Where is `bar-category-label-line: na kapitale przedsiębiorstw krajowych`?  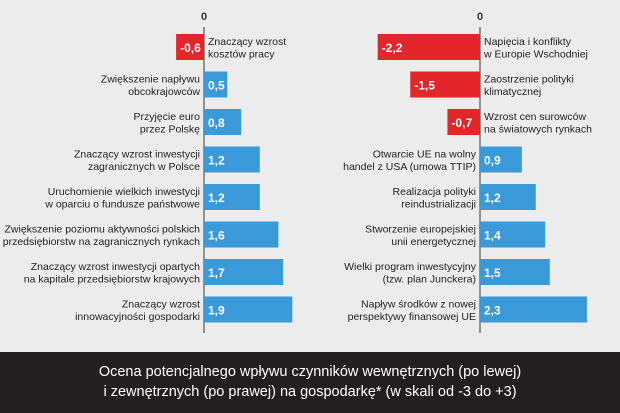 bar-category-label-line: na kapitale przedsiębiorstw krajowych is located at coordinates (112, 280).